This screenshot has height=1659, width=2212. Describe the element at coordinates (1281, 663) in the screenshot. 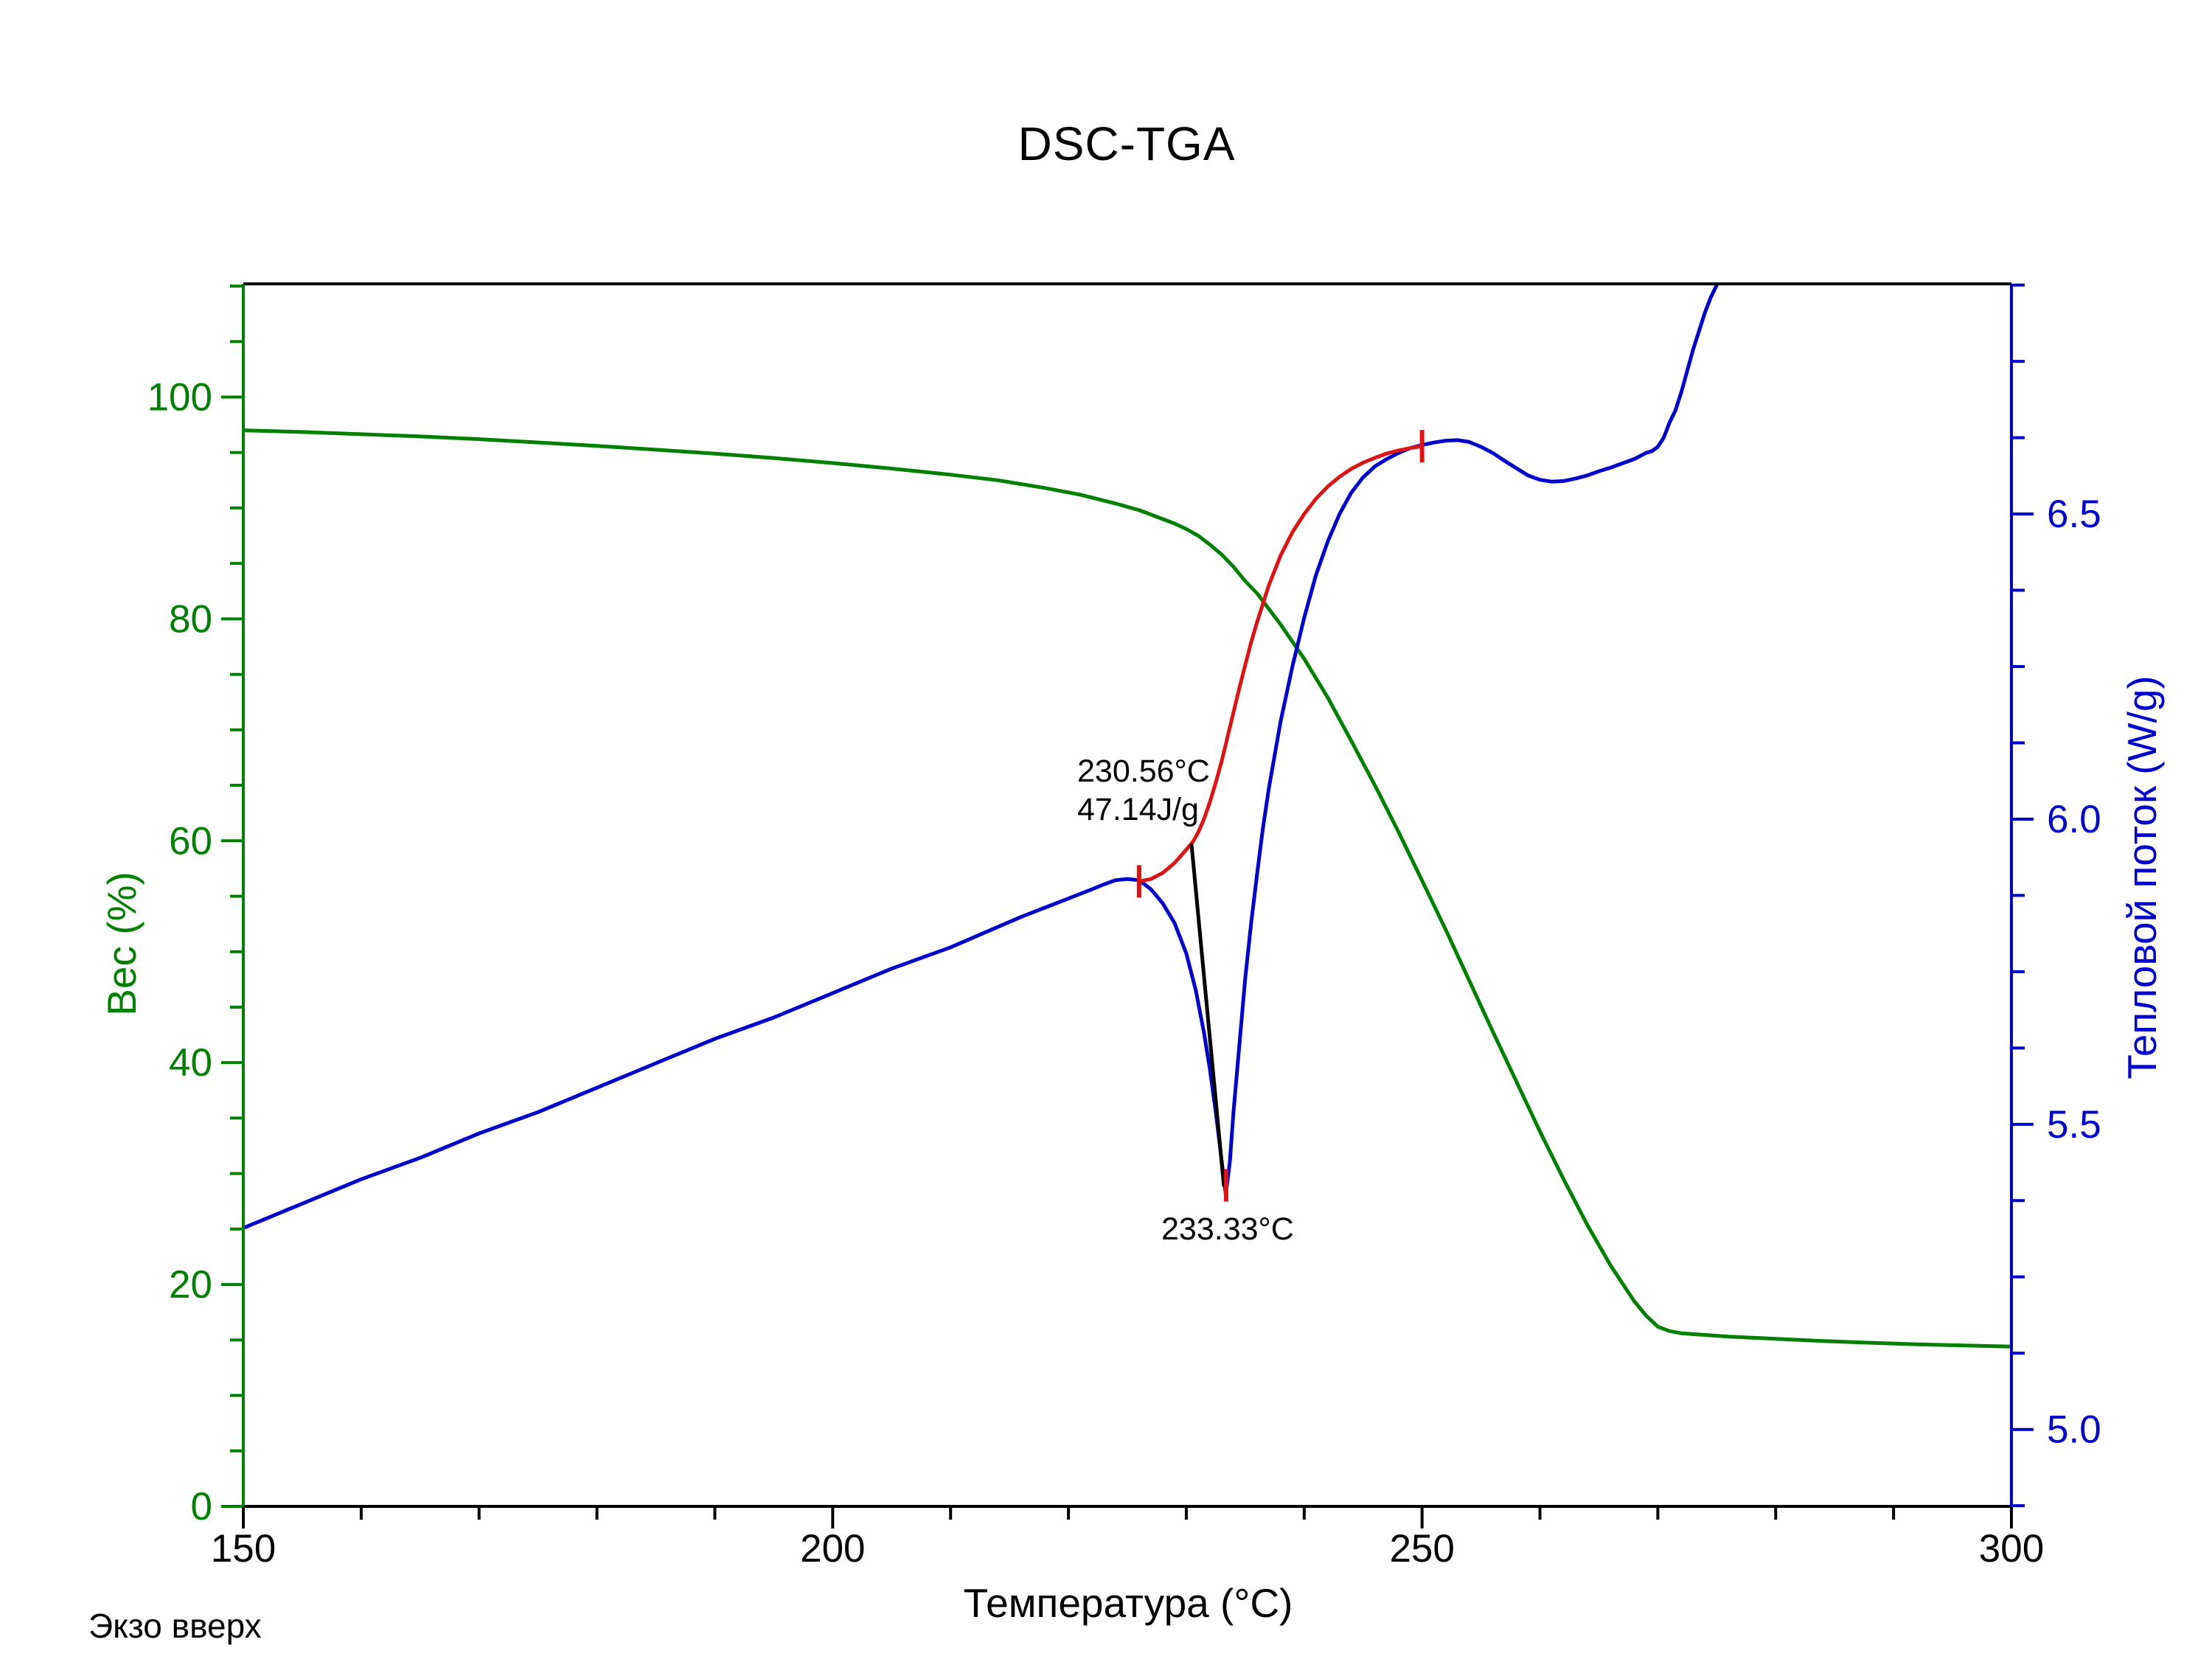

I see `integration-sigmoid-curve` at that location.